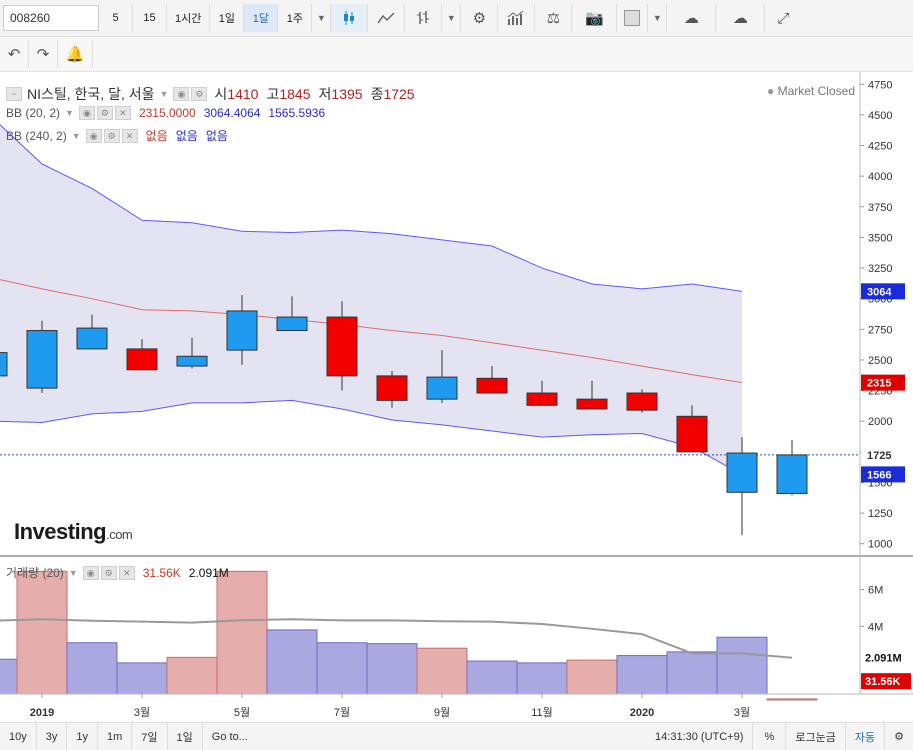  What do you see at coordinates (181, 94) in the screenshot?
I see `eye-icon: ◉` at bounding box center [181, 94].